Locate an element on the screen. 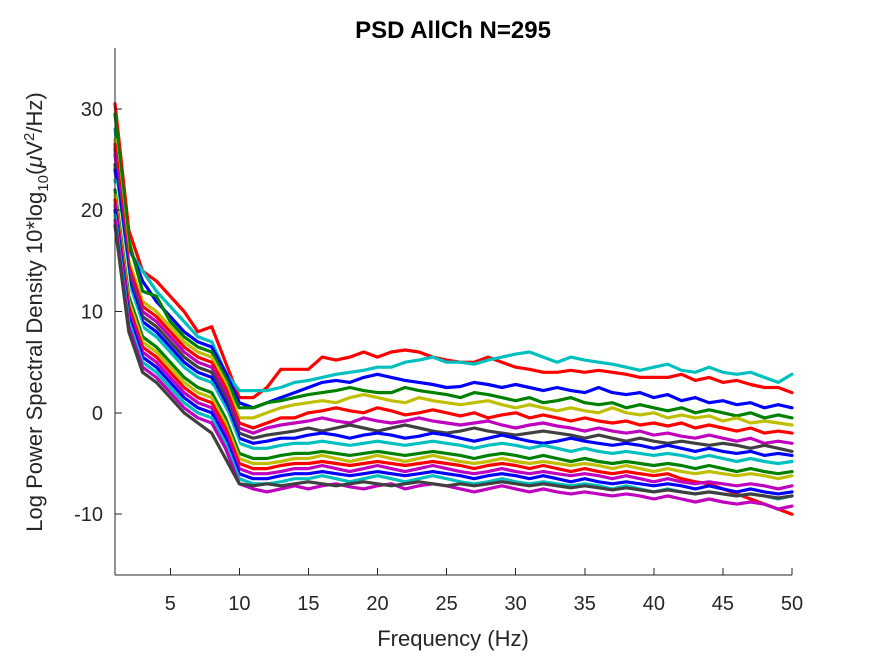 The height and width of the screenshot is (656, 875). x-tick-label: 30 is located at coordinates (516, 604).